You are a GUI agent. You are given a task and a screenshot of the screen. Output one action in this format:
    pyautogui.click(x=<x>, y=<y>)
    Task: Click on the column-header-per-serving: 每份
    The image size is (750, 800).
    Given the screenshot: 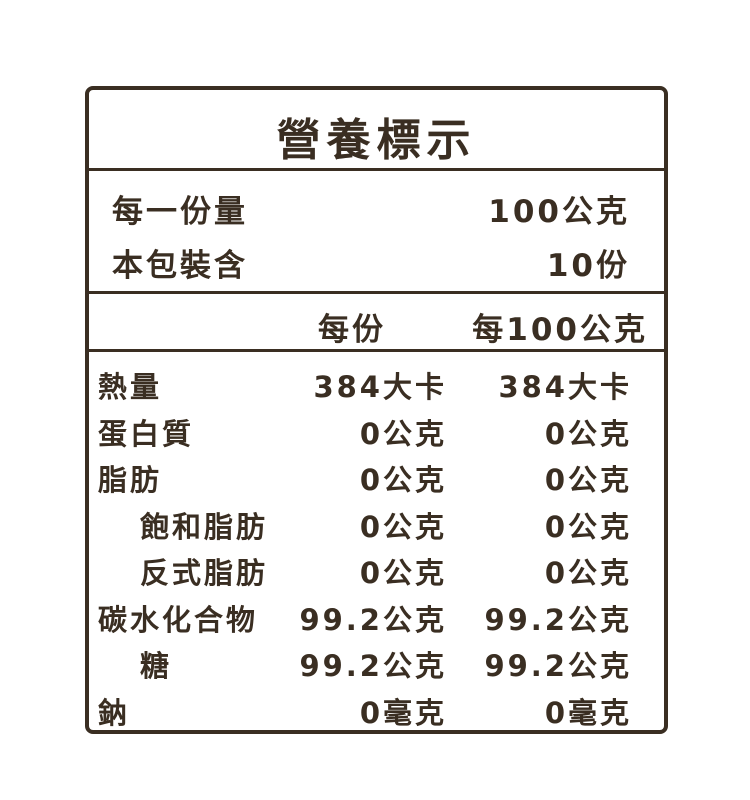 What is the action you would take?
    pyautogui.click(x=352, y=330)
    